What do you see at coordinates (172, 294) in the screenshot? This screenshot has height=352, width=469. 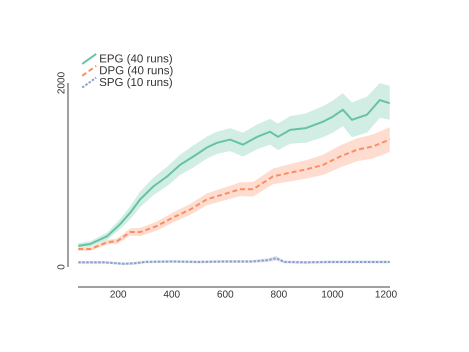 I see `x-tick-label: 400` at bounding box center [172, 294].